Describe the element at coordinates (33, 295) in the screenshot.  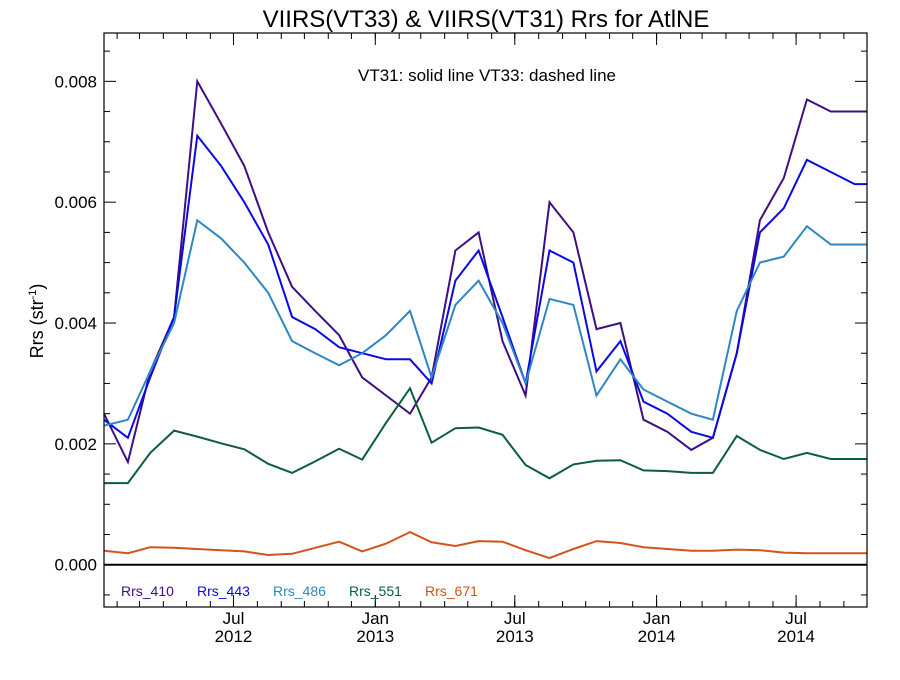
I see `y-axis-label-superscript: -1` at that location.